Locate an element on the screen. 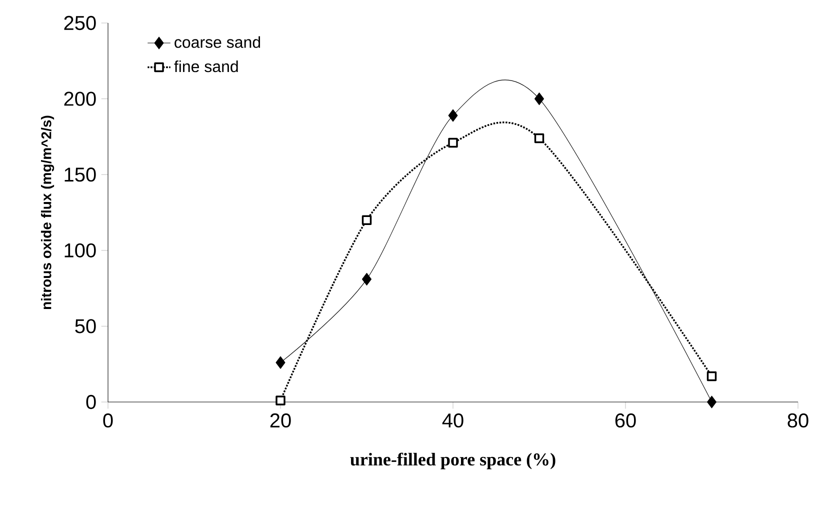 The width and height of the screenshot is (817, 515). y-tick-label: 250 is located at coordinates (80, 23).